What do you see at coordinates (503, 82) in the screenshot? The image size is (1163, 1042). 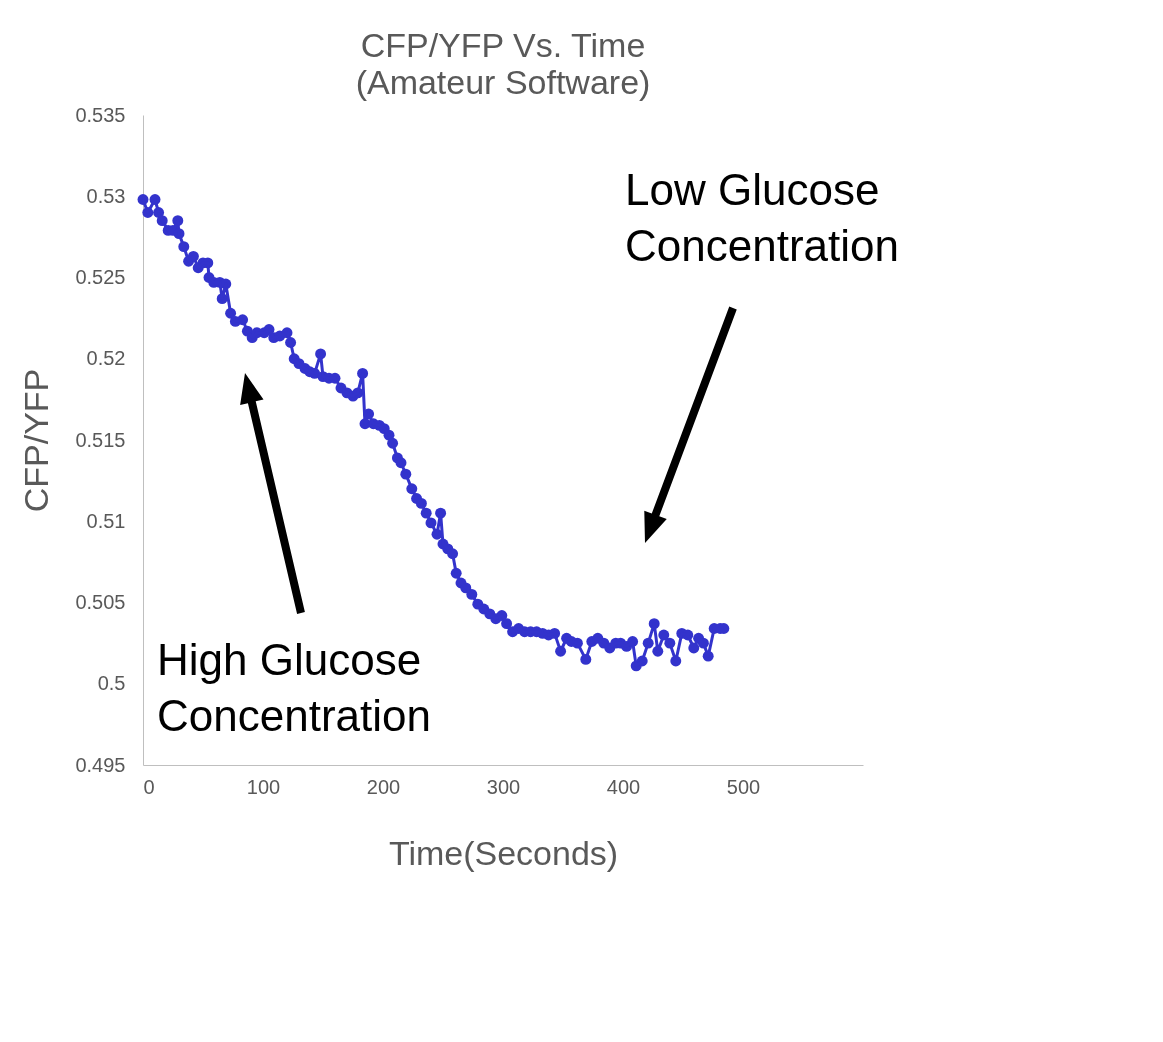 I see `chart-subtitle: (Amateur Software)` at bounding box center [503, 82].